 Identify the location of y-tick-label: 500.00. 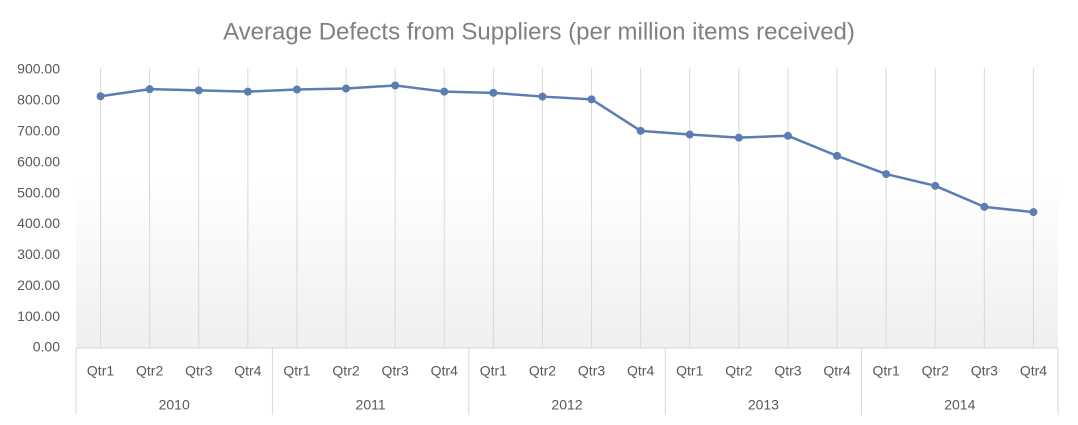
(38, 192).